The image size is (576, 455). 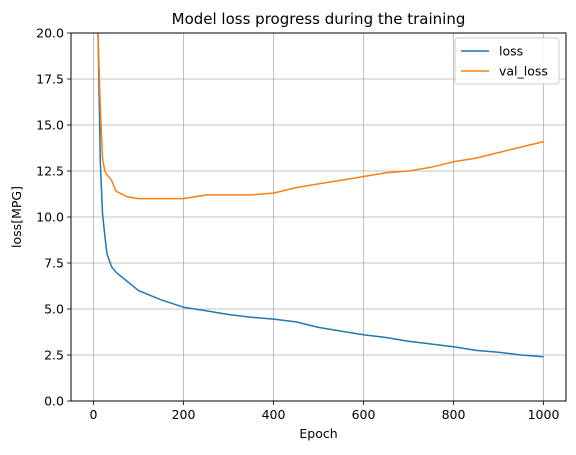 I want to click on x-tick-label: 200, so click(x=184, y=414).